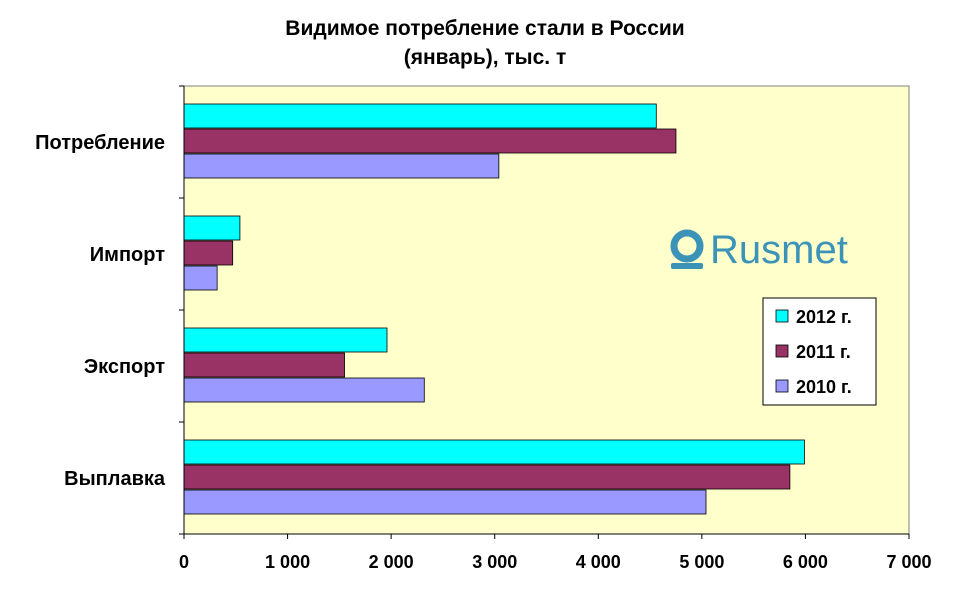 The width and height of the screenshot is (970, 604). Describe the element at coordinates (115, 479) in the screenshot. I see `category-label: Выплавка` at that location.